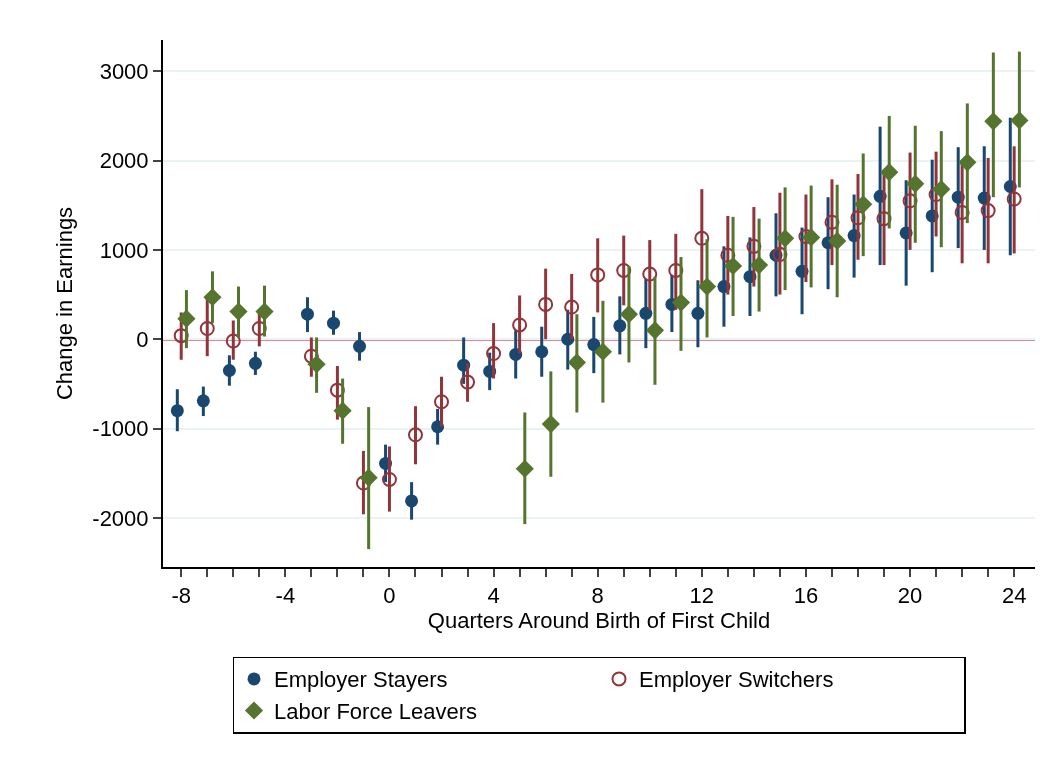  Describe the element at coordinates (1014, 596) in the screenshot. I see `x-tick-label: 24` at that location.